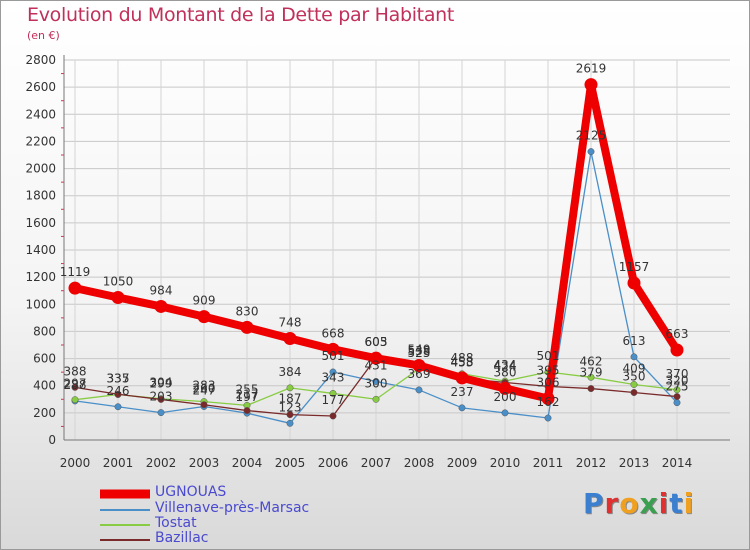 Image resolution: width=750 pixels, height=550 pixels. I want to click on data-label: 197, so click(247, 397).